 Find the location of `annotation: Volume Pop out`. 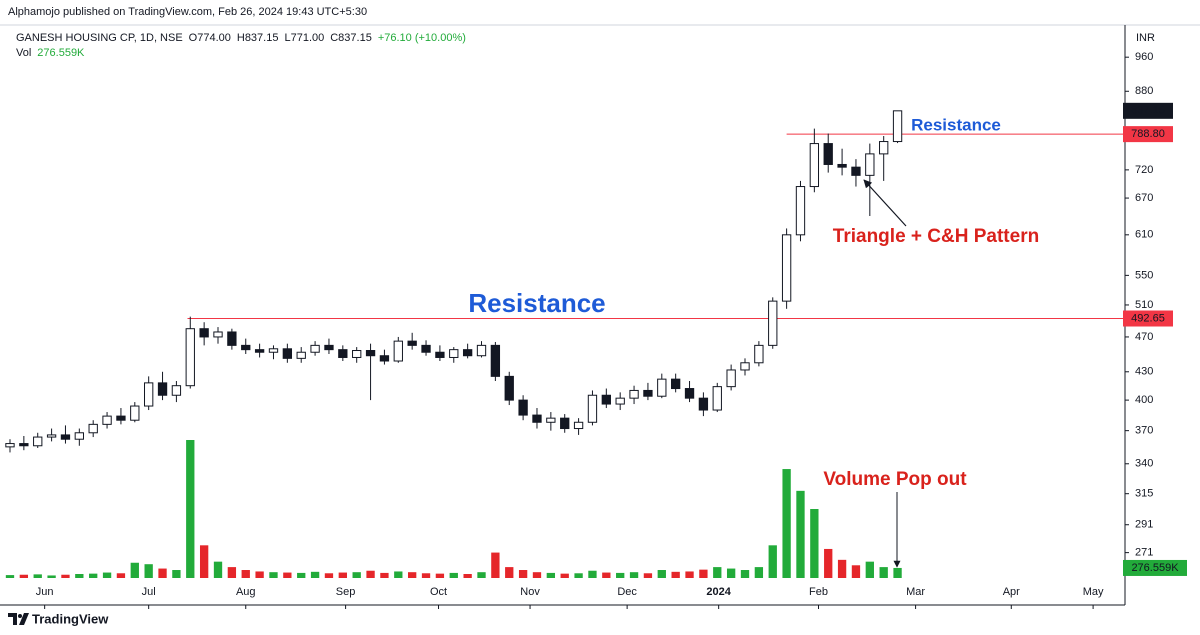

annotation: Volume Pop out is located at coordinates (895, 479).